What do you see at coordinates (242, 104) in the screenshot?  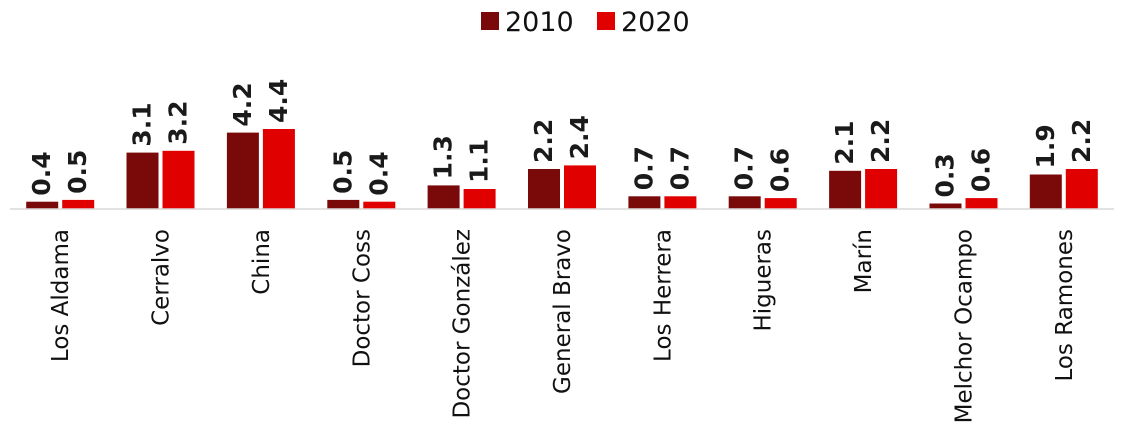 I see `value-label-2010-2: 4.2` at bounding box center [242, 104].